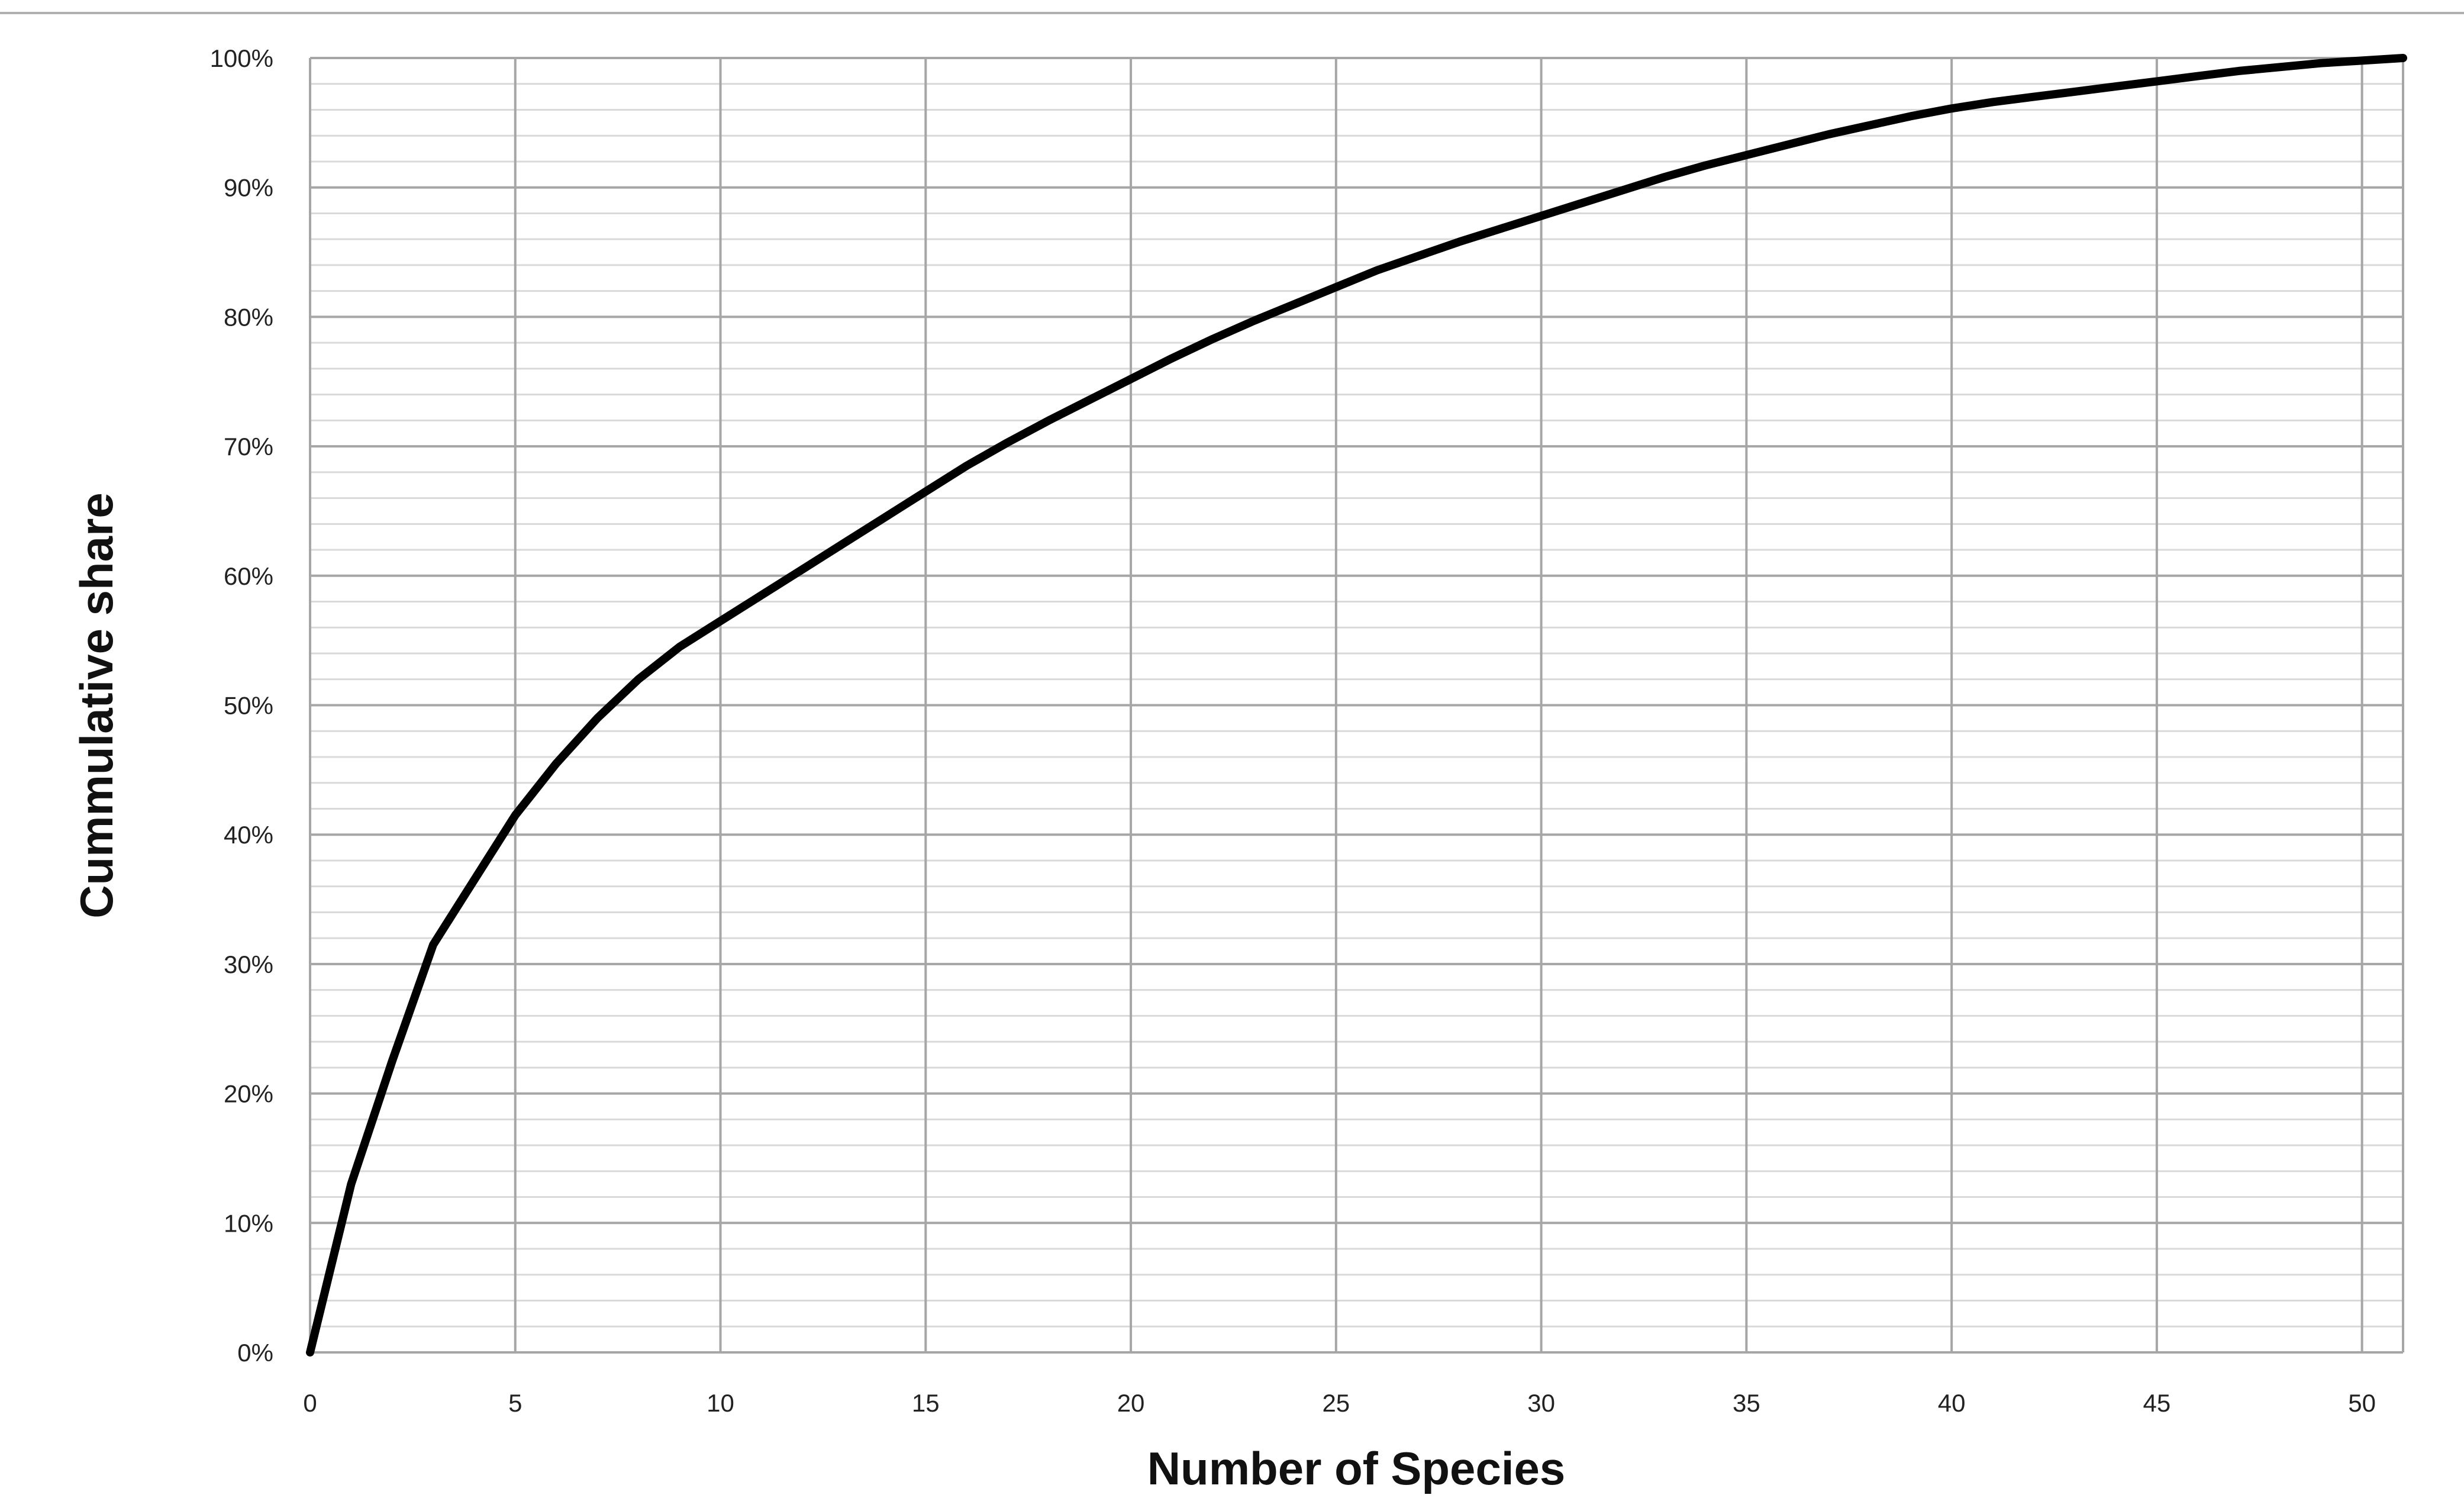  What do you see at coordinates (926, 1403) in the screenshot?
I see `x-tick-label: 15` at bounding box center [926, 1403].